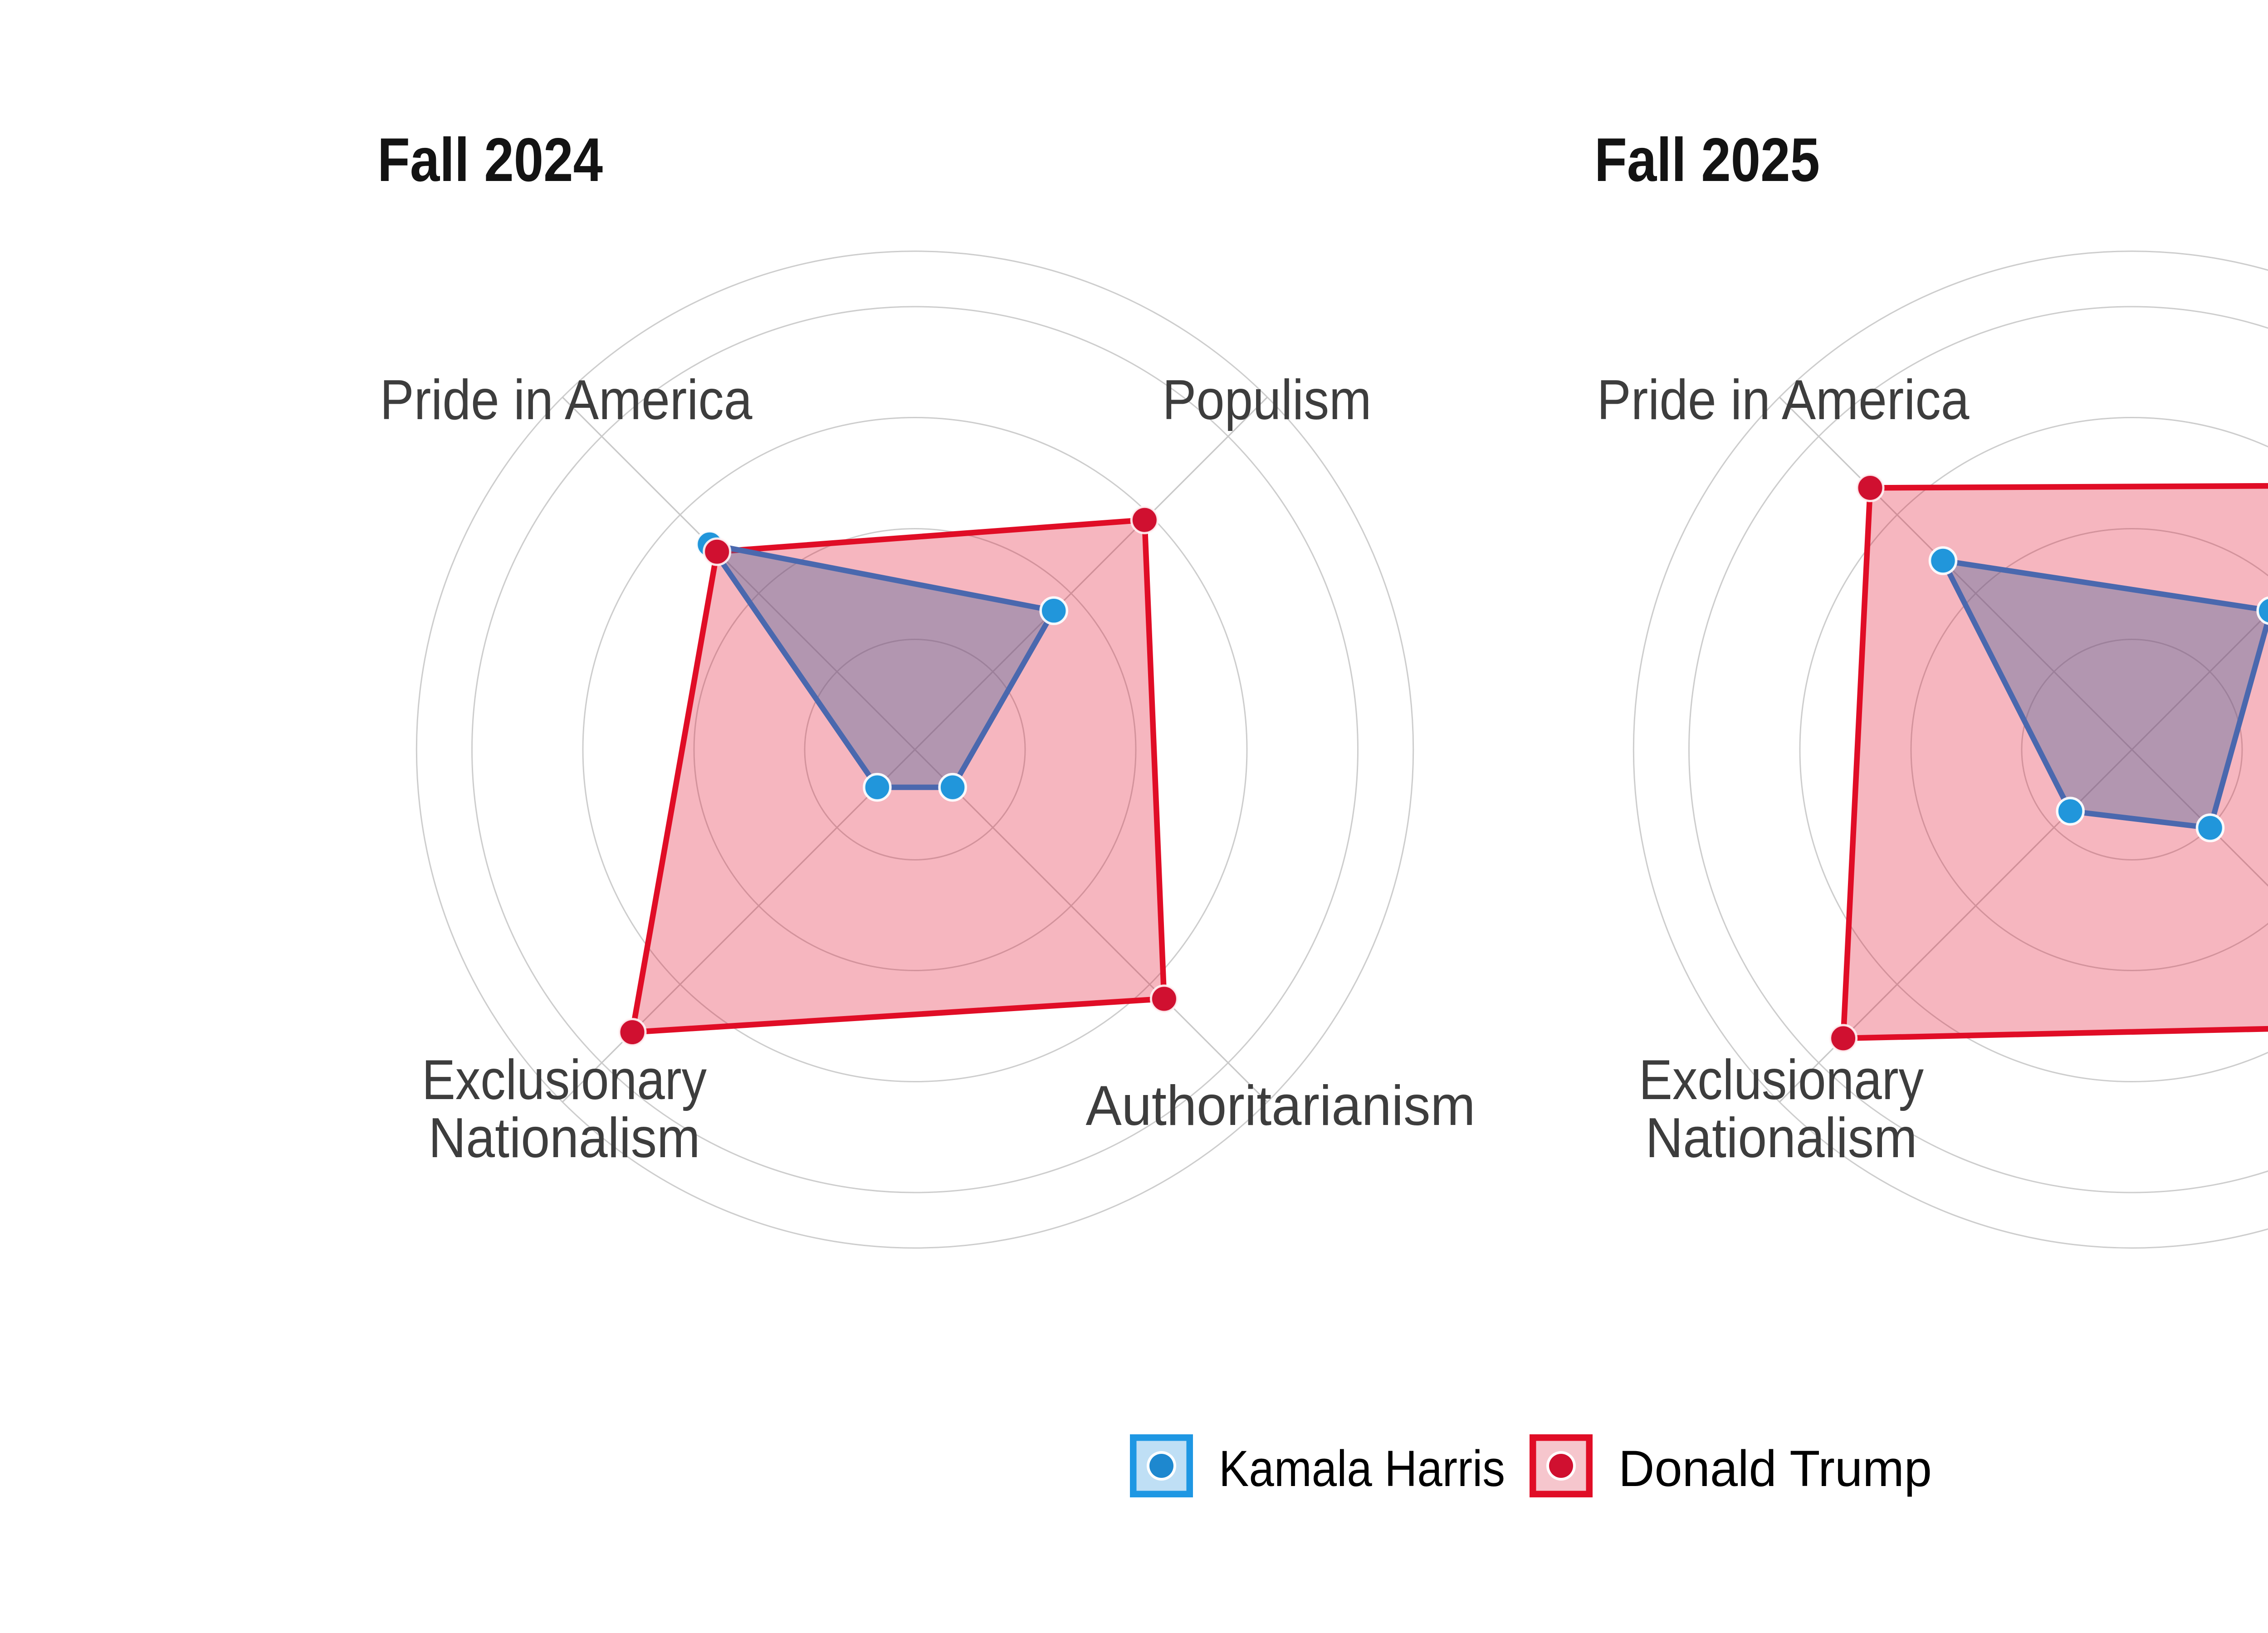 This screenshot has height=1633, width=2268. Describe the element at coordinates (1707, 159) in the screenshot. I see `svg-text: Fall 2025` at that location.